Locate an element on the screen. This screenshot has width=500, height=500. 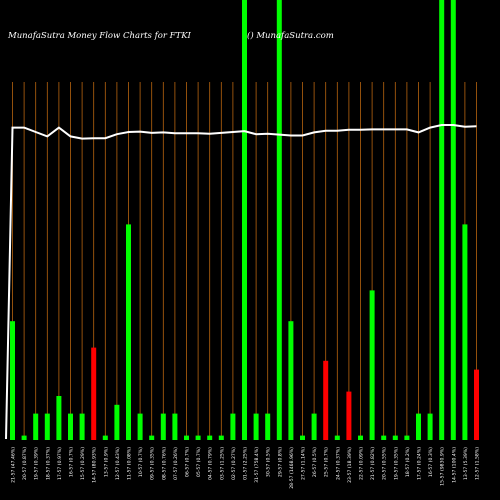
x-tick-label-21: 31-57 (758.4%) is located at coordinates (257, 465).